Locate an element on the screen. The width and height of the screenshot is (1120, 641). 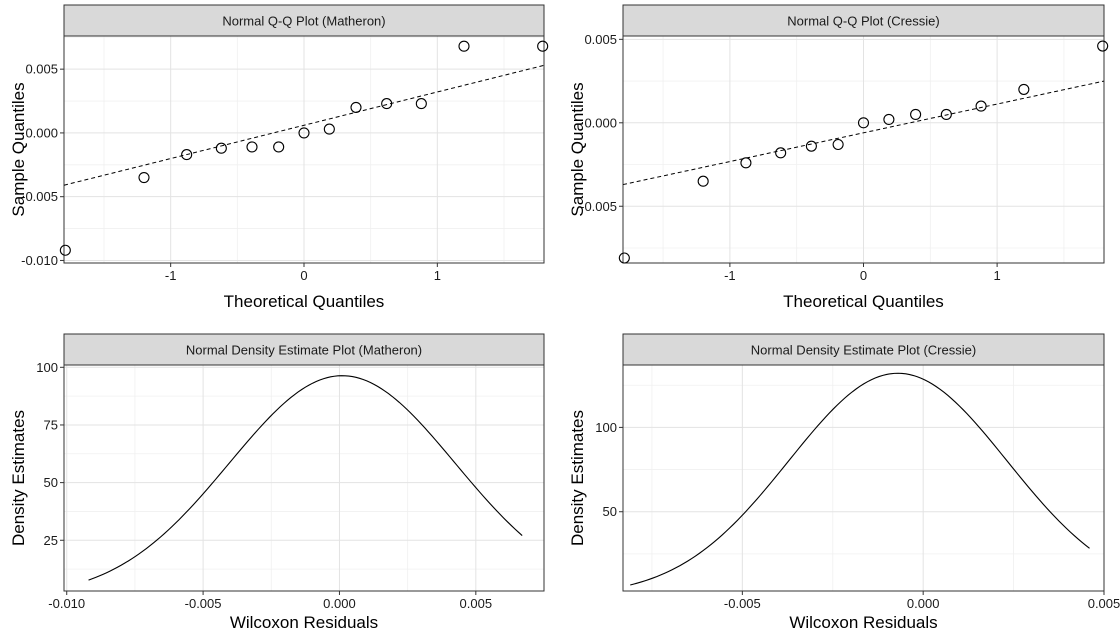
panel-title: Normal Q-Q Plot (Cressie) is located at coordinates (863, 21).